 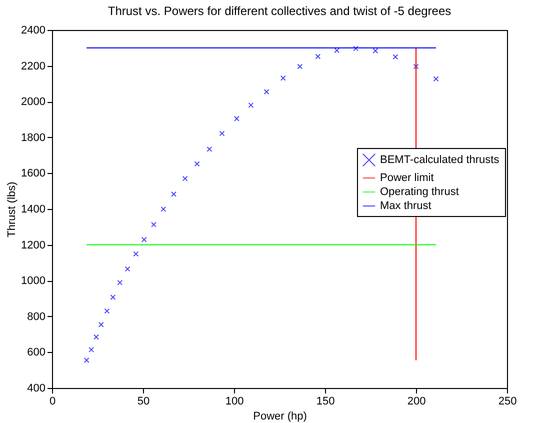 I want to click on y-tick-label: 1000, so click(x=33, y=281).